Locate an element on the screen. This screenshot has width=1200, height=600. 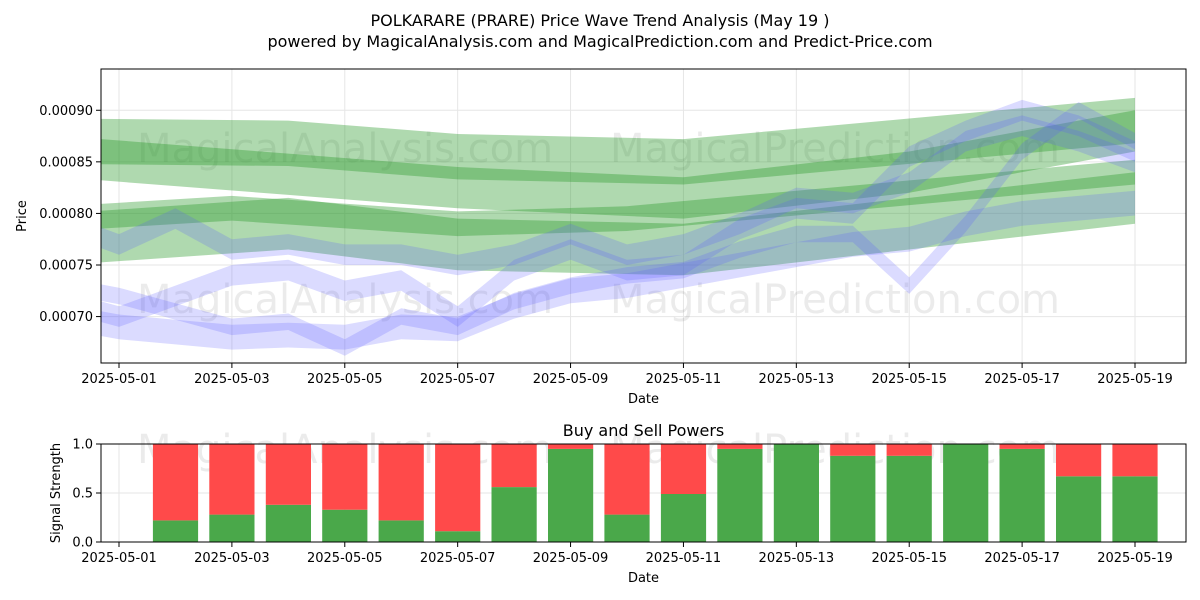
y-axis-label: Price is located at coordinates (22, 216).